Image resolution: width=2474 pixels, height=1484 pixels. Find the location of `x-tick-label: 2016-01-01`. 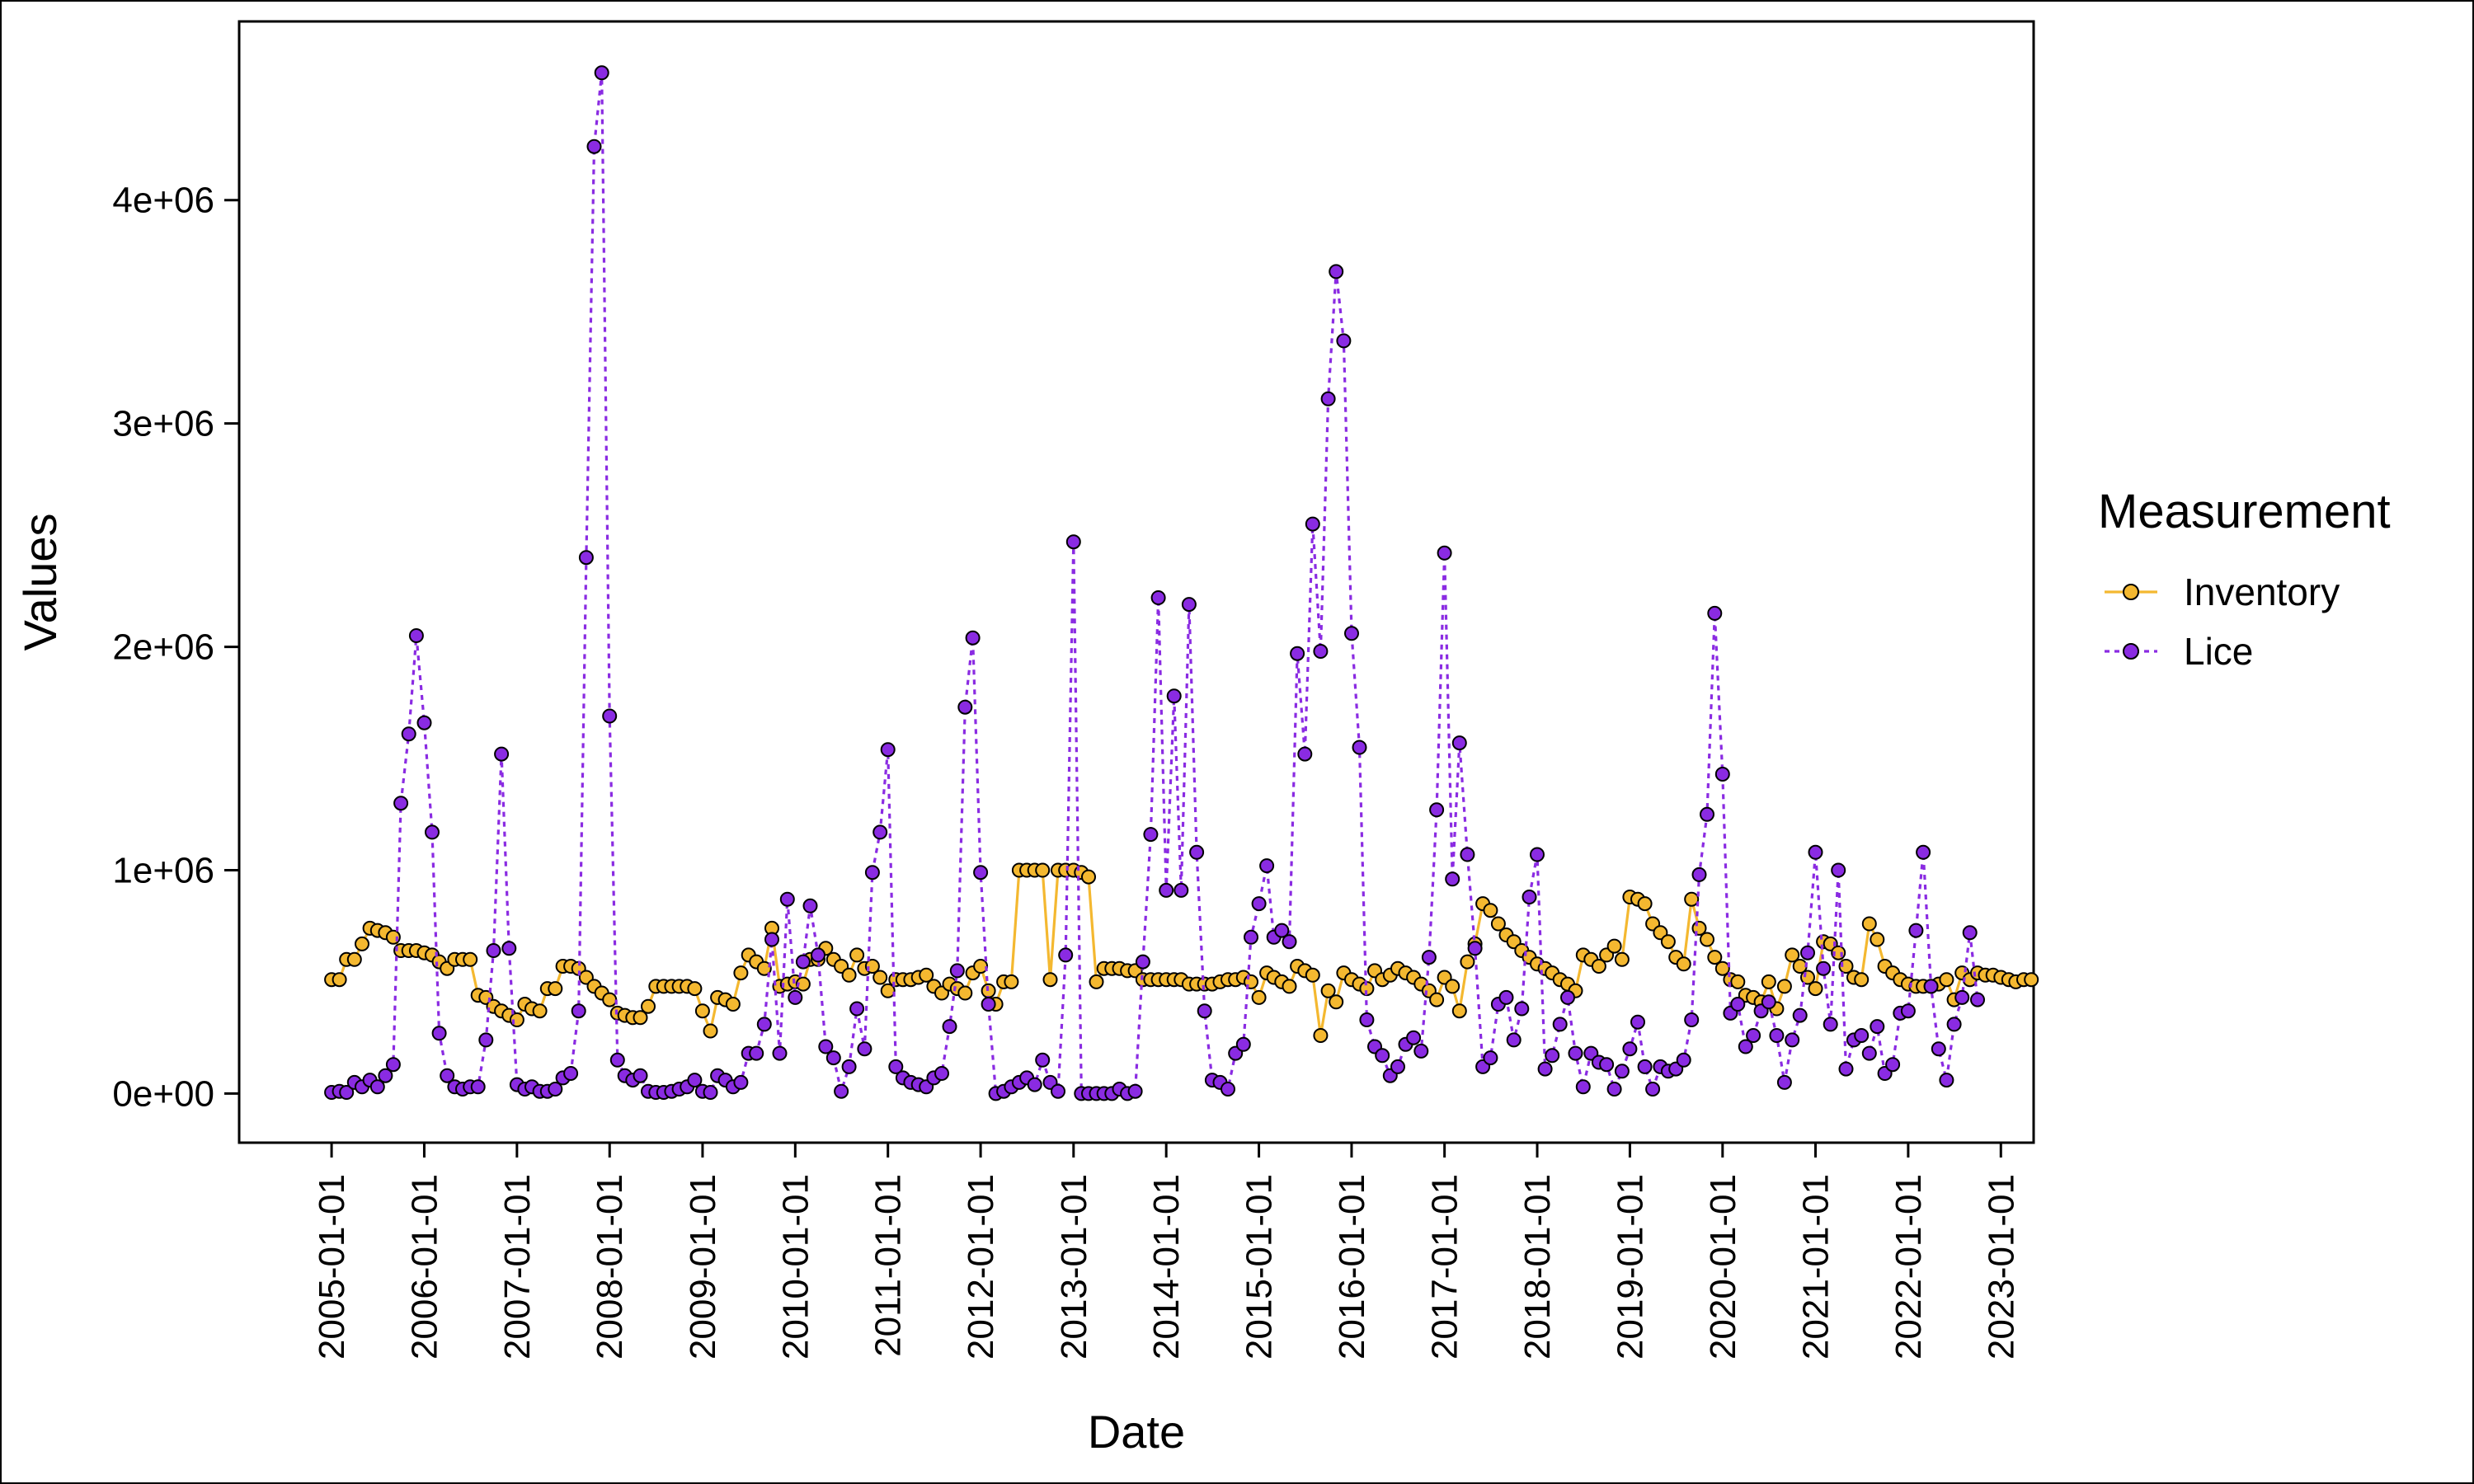

x-tick-label: 2016-01-01 is located at coordinates (1352, 1267).